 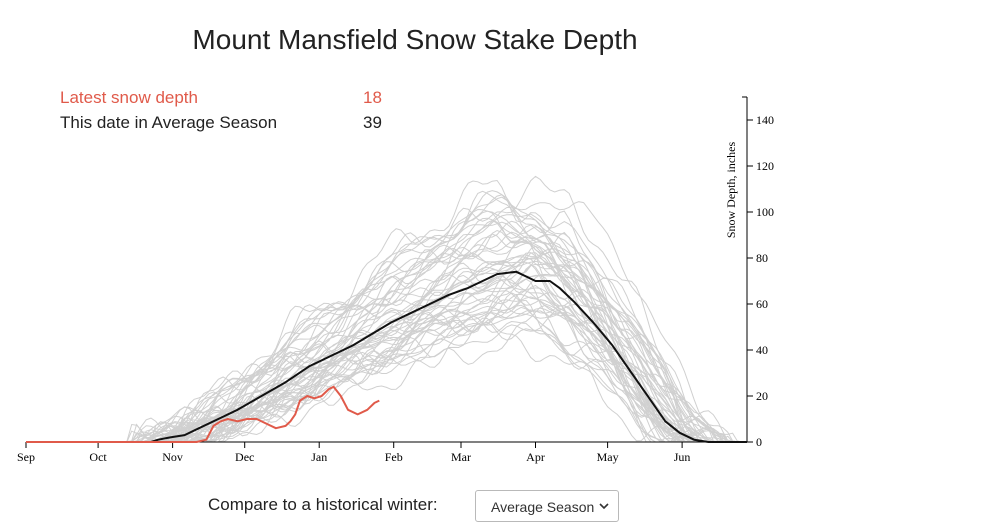 I want to click on chevron-down-icon, so click(x=604, y=506).